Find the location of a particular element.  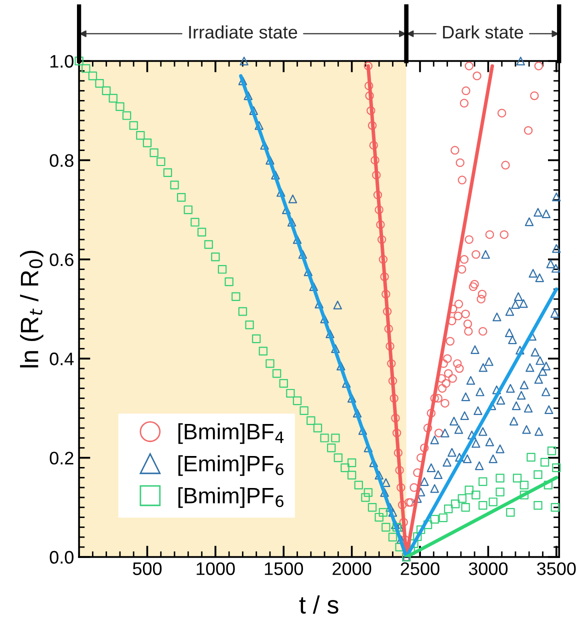

x-tick-label: 500 is located at coordinates (147, 569).